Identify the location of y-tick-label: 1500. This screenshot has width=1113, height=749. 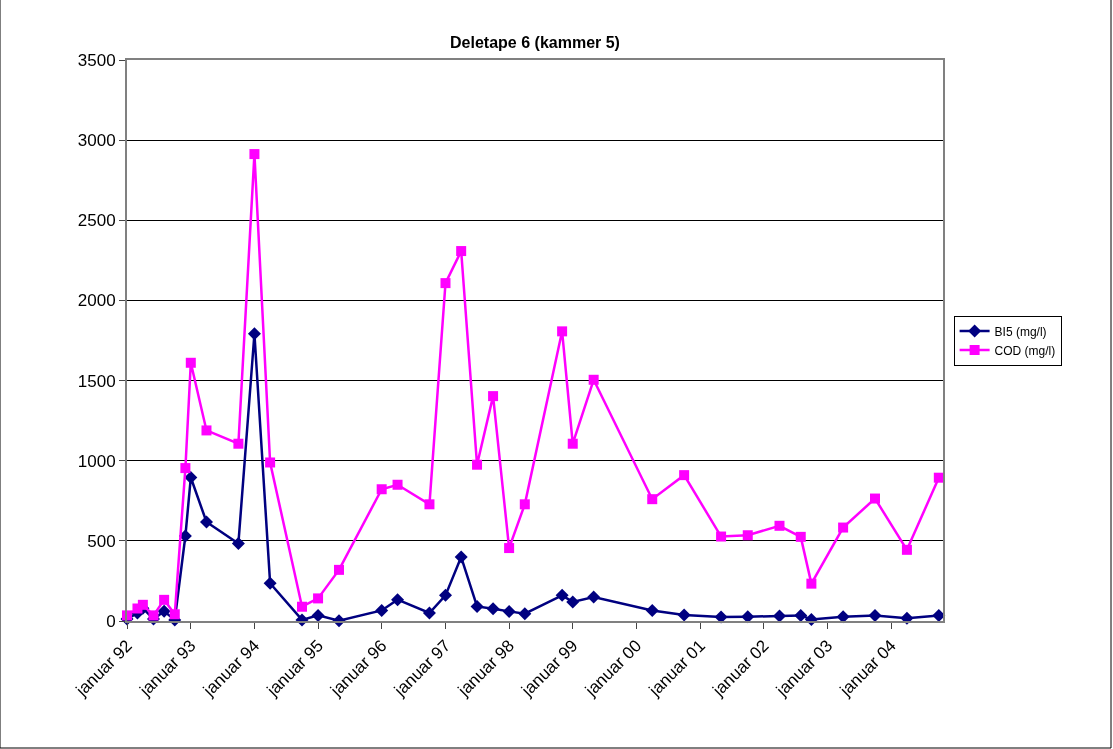
(96, 381).